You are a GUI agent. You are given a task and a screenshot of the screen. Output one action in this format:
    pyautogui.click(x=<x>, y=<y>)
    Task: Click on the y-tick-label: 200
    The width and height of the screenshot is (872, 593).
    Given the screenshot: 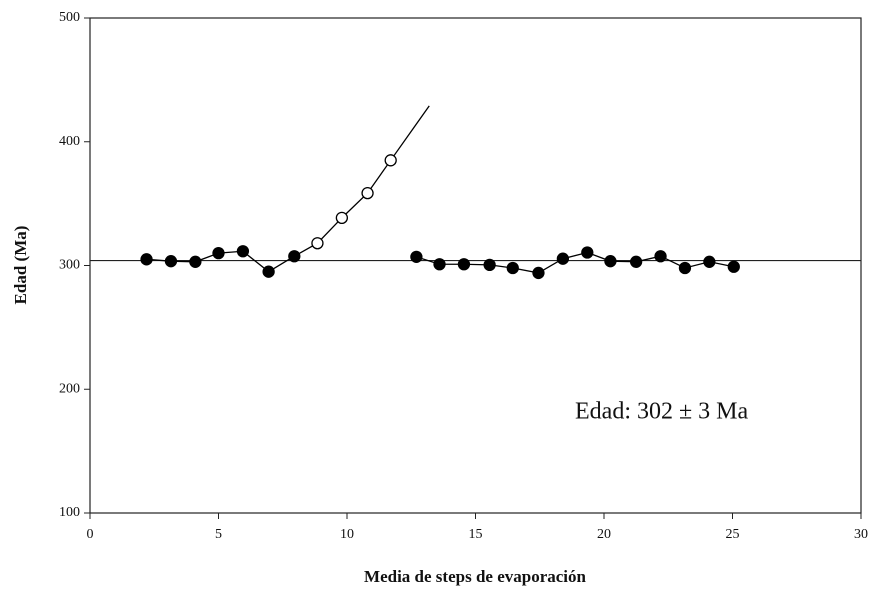 What is the action you would take?
    pyautogui.click(x=69, y=388)
    